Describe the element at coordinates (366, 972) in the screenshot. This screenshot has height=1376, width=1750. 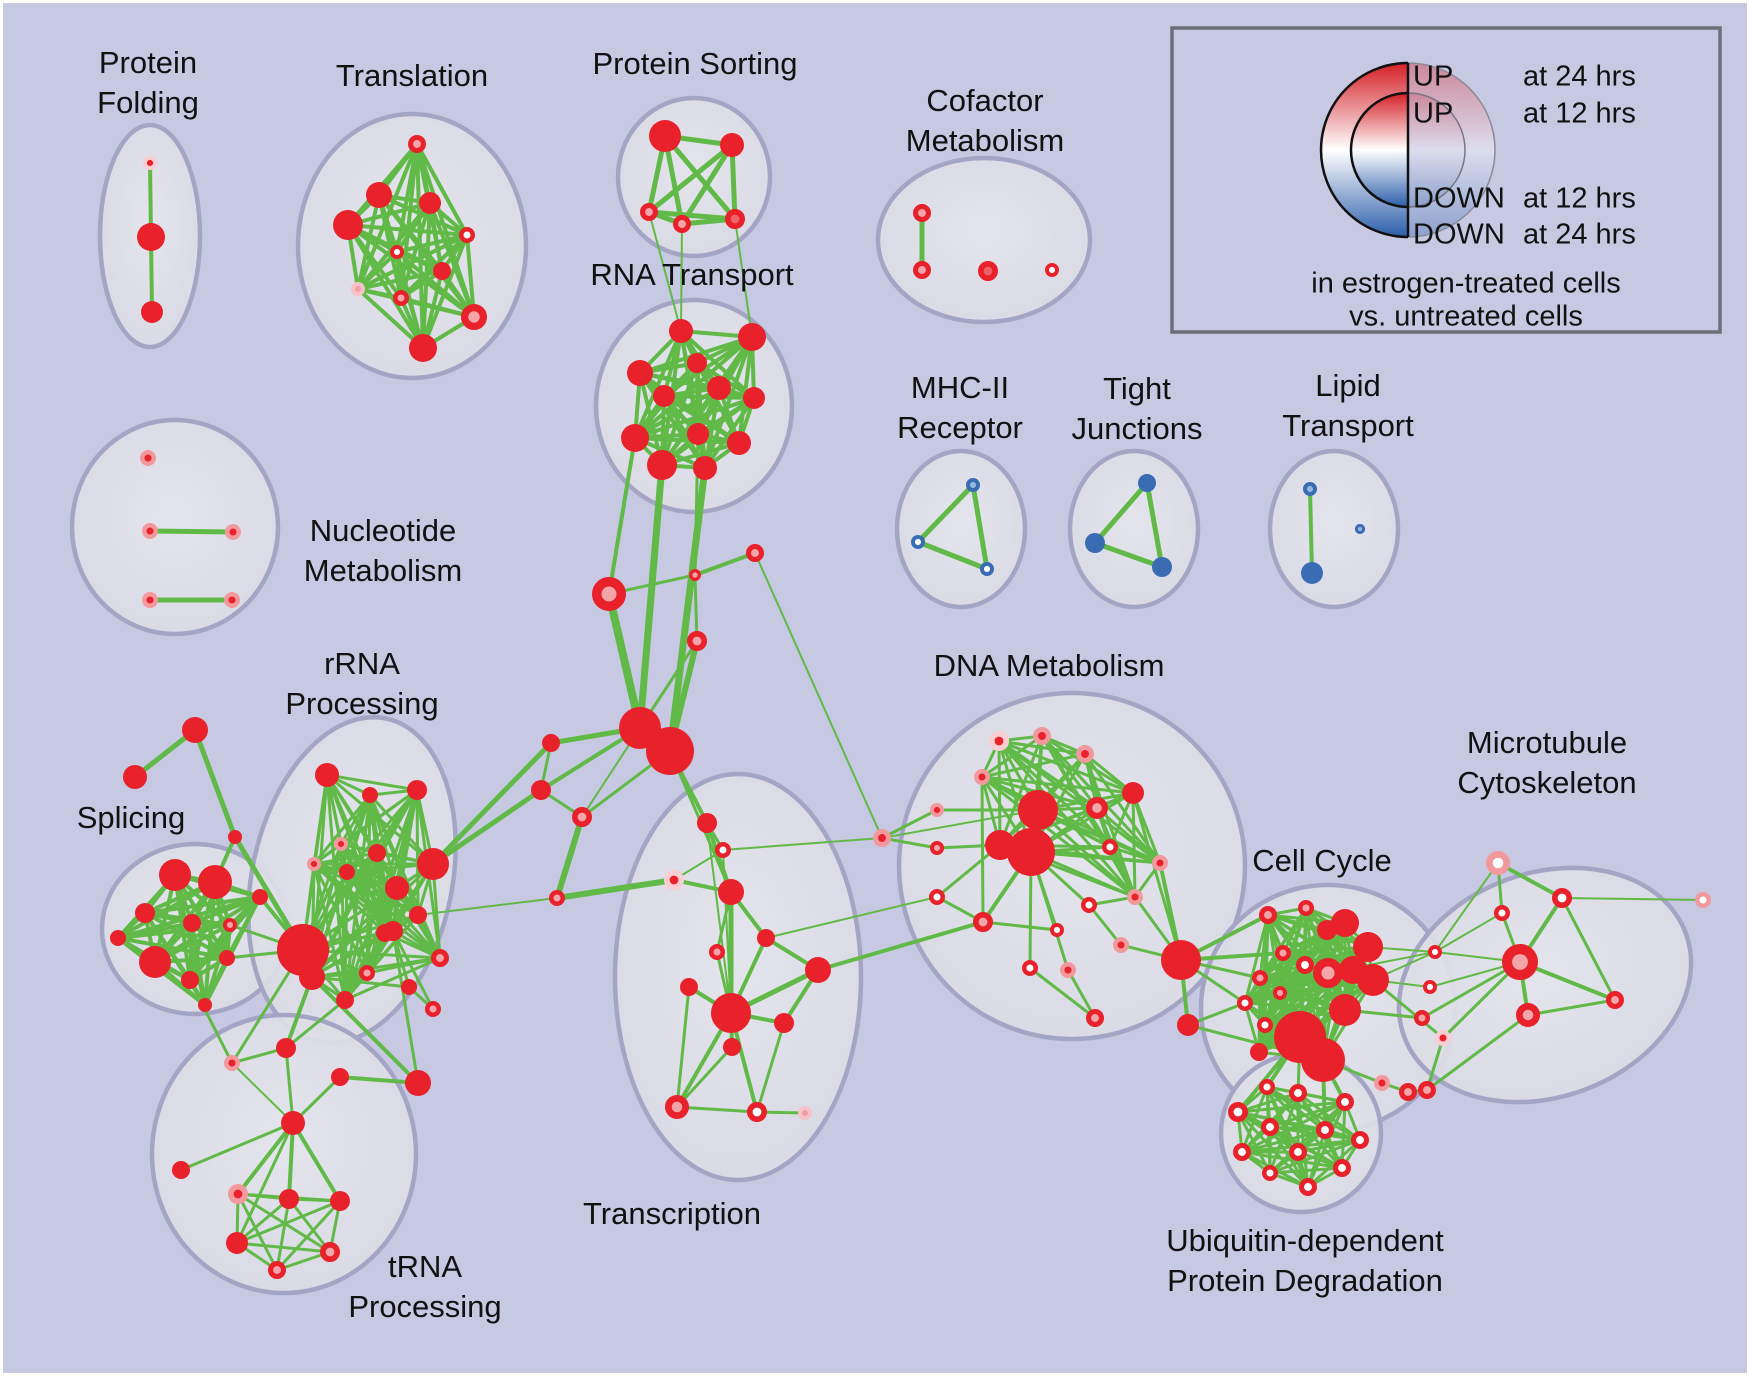
I see `network-node-rr13` at that location.